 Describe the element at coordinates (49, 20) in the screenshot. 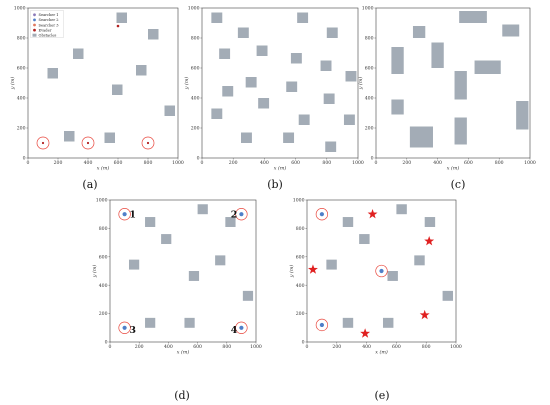

I see `legend-label: Searcher 2` at that location.